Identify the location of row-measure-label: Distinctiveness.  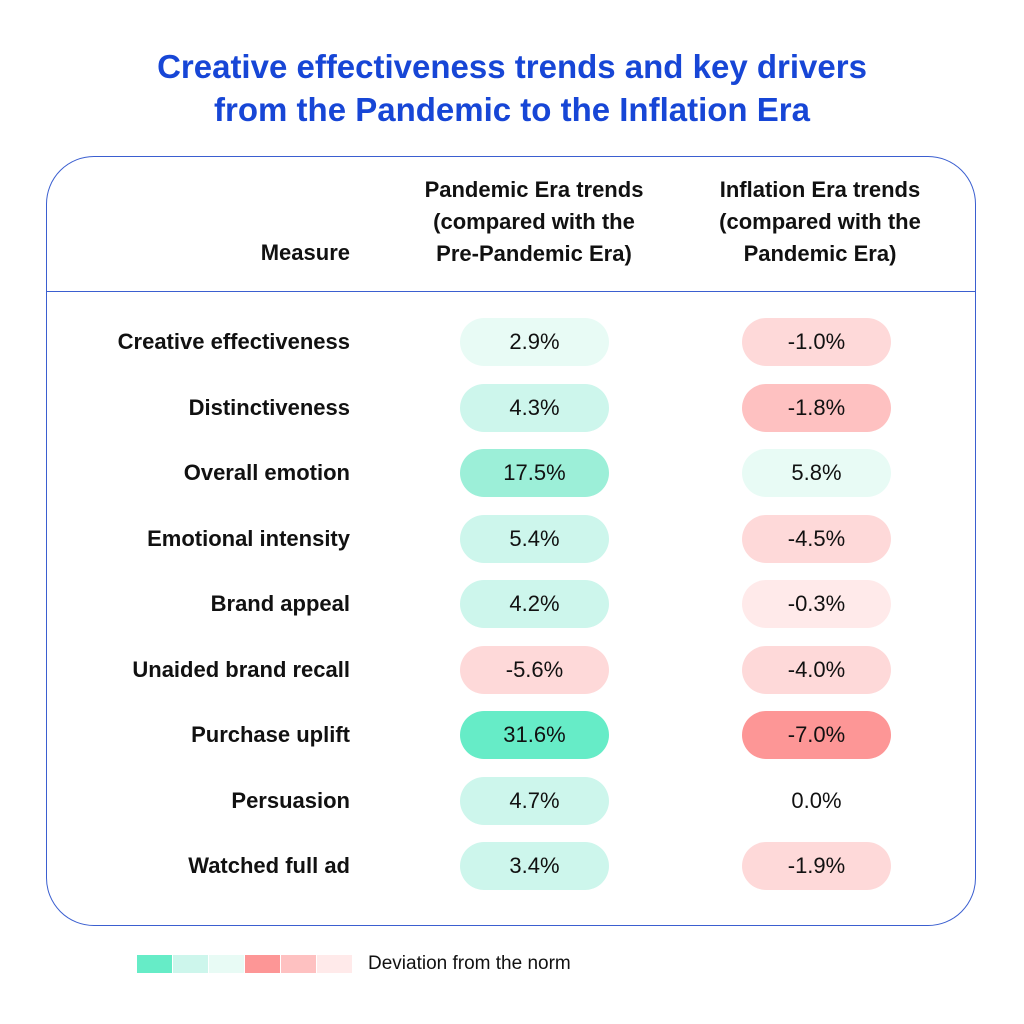
(269, 407).